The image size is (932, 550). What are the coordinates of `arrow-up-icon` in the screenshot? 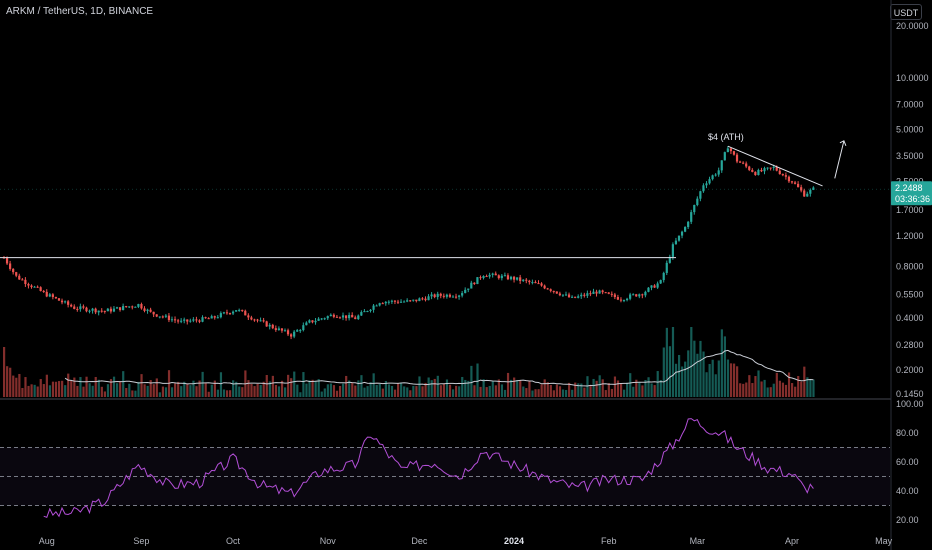 It's located at (840, 159).